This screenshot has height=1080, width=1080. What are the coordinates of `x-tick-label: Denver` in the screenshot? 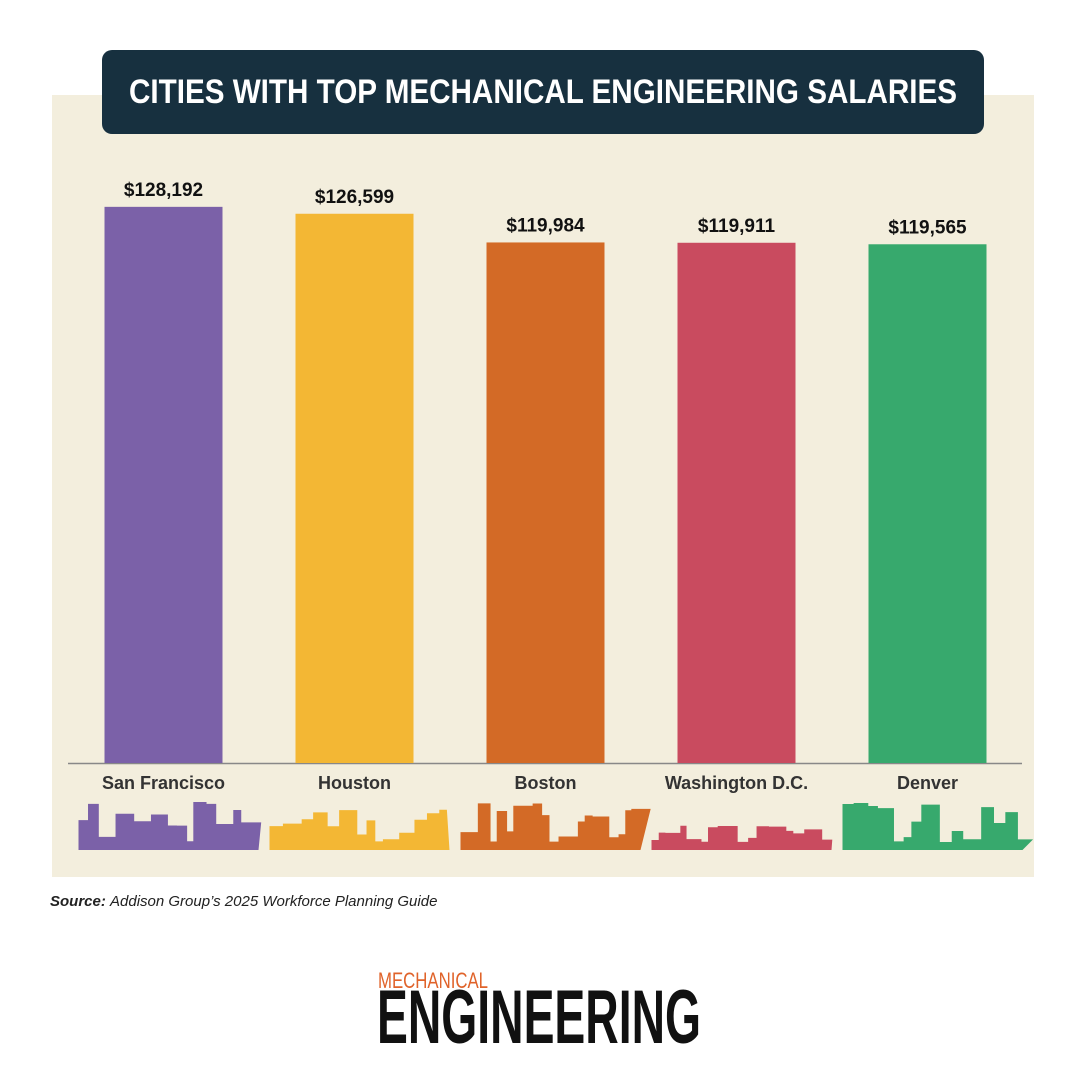 It's located at (927, 783).